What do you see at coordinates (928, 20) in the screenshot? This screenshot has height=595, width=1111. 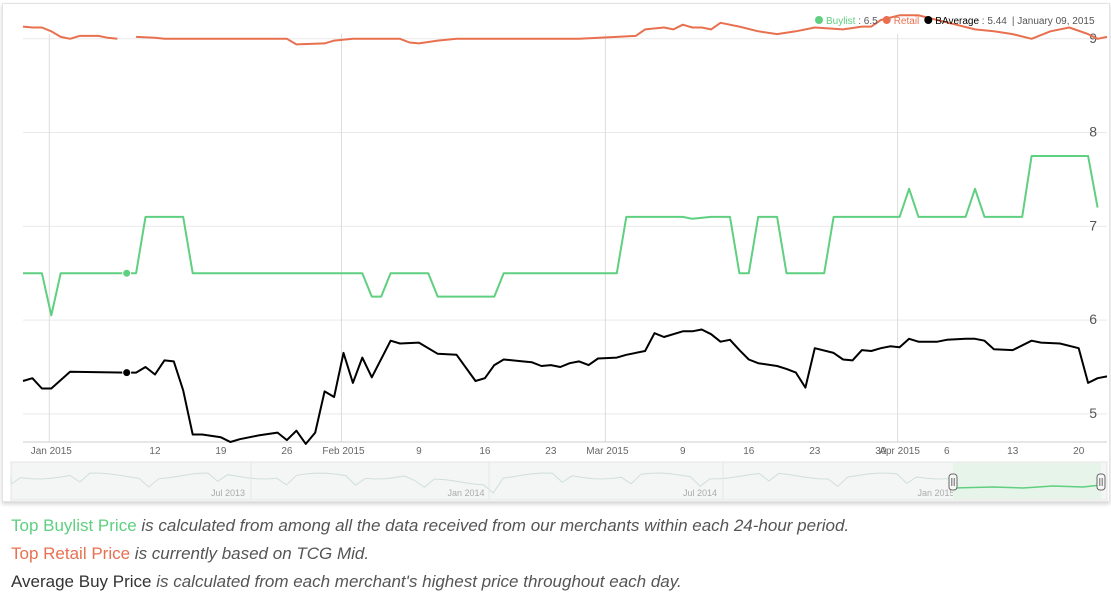 I see `legend-average-dot` at bounding box center [928, 20].